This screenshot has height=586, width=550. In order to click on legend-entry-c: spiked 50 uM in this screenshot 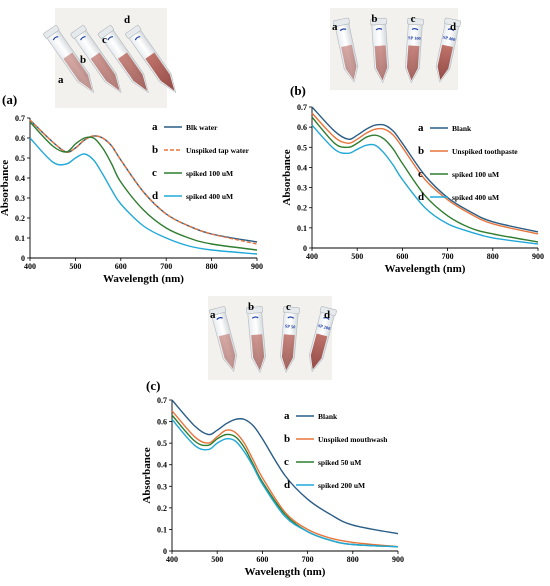, I will do `click(339, 462)`.